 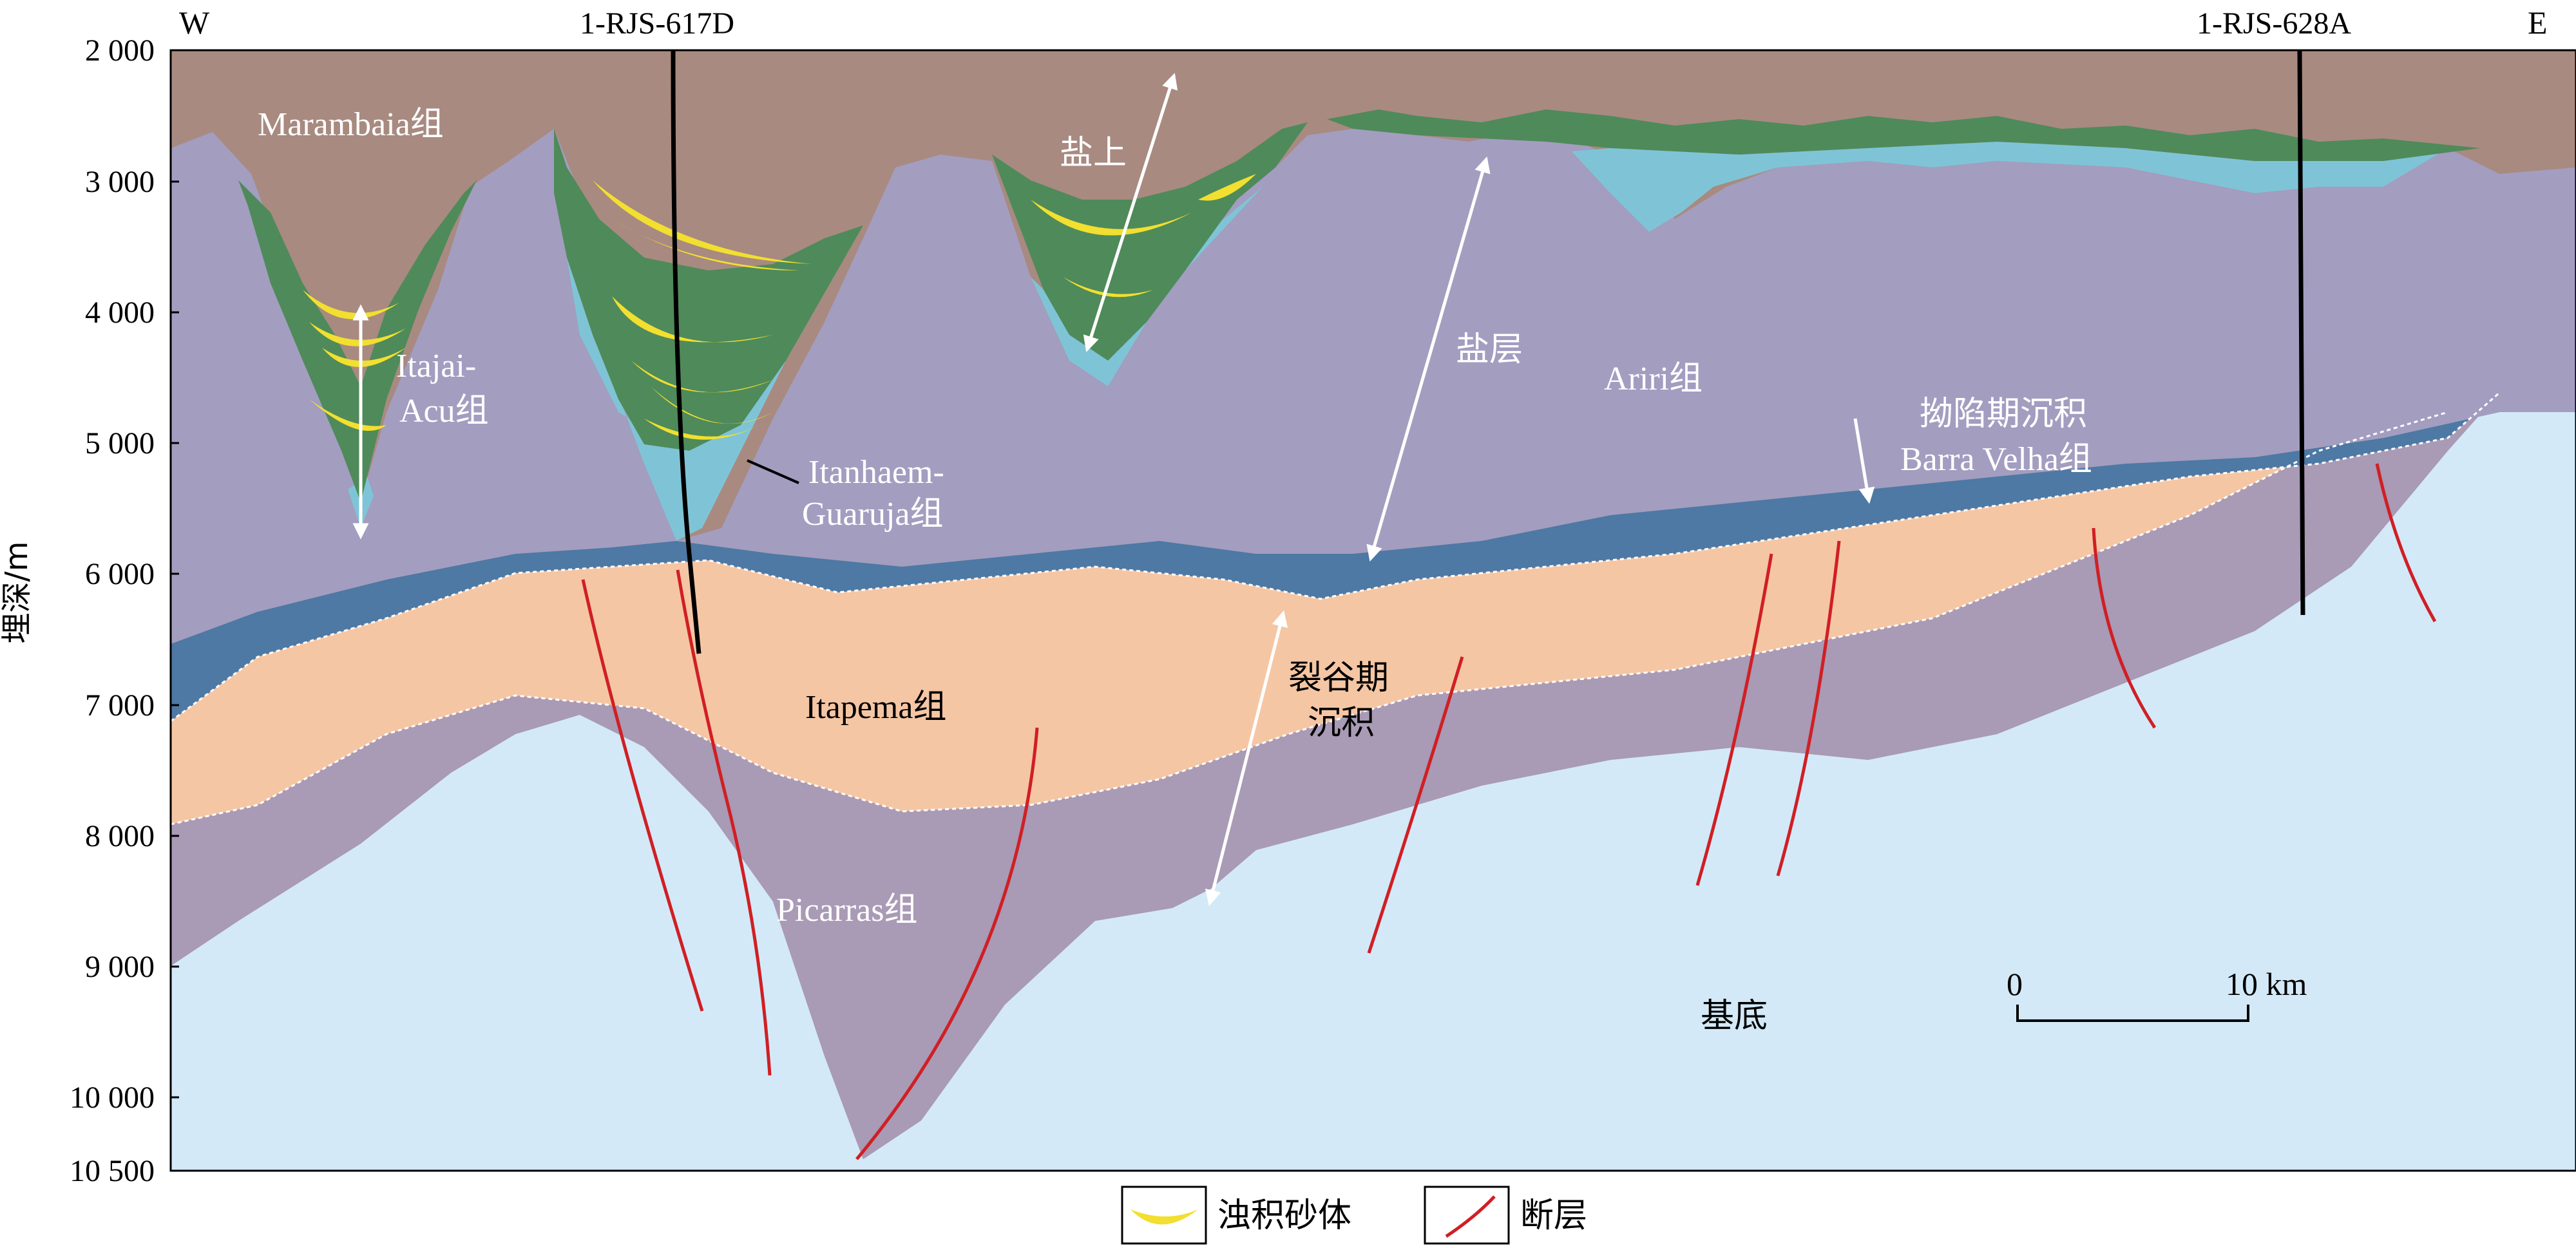 I want to click on scale-bar-zero: 0, so click(x=2015, y=984).